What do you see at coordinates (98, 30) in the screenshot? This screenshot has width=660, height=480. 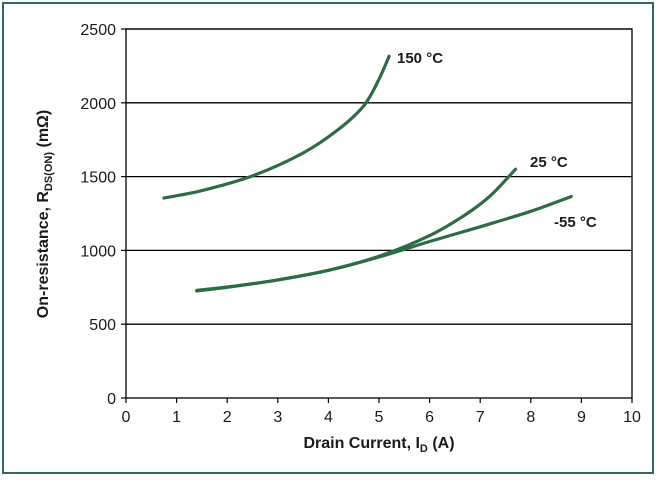 I see `y-tick-label-2500: 2500` at bounding box center [98, 30].